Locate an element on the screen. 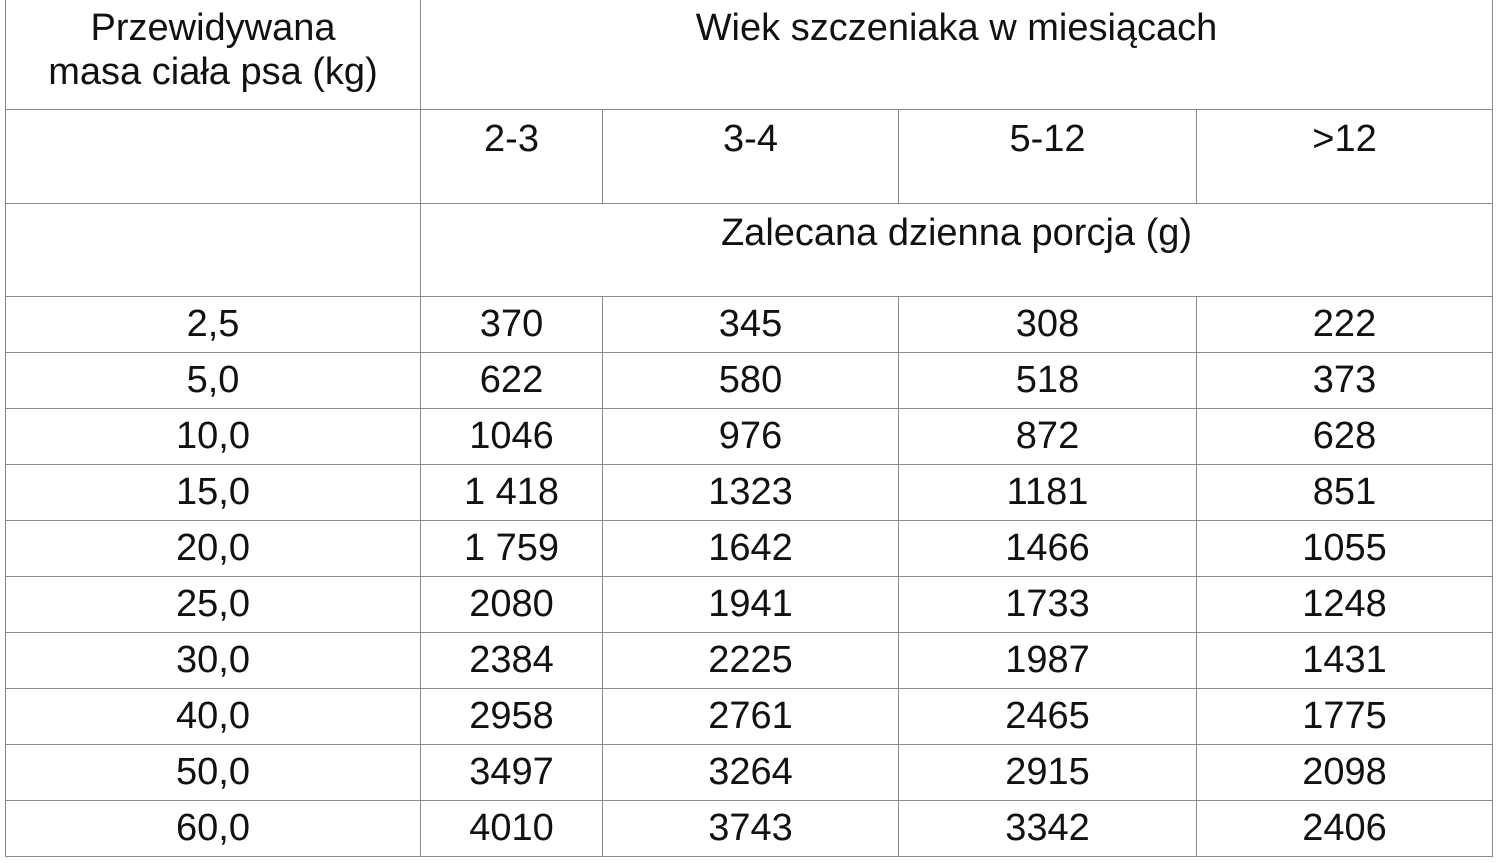 The image size is (1500, 863). portion-cell: 1733 is located at coordinates (1047, 604).